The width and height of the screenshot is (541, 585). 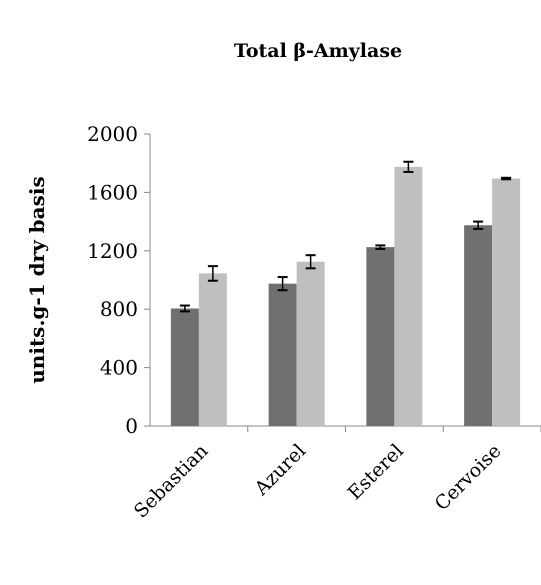 What do you see at coordinates (131, 426) in the screenshot?
I see `y-tick-label: 0` at bounding box center [131, 426].